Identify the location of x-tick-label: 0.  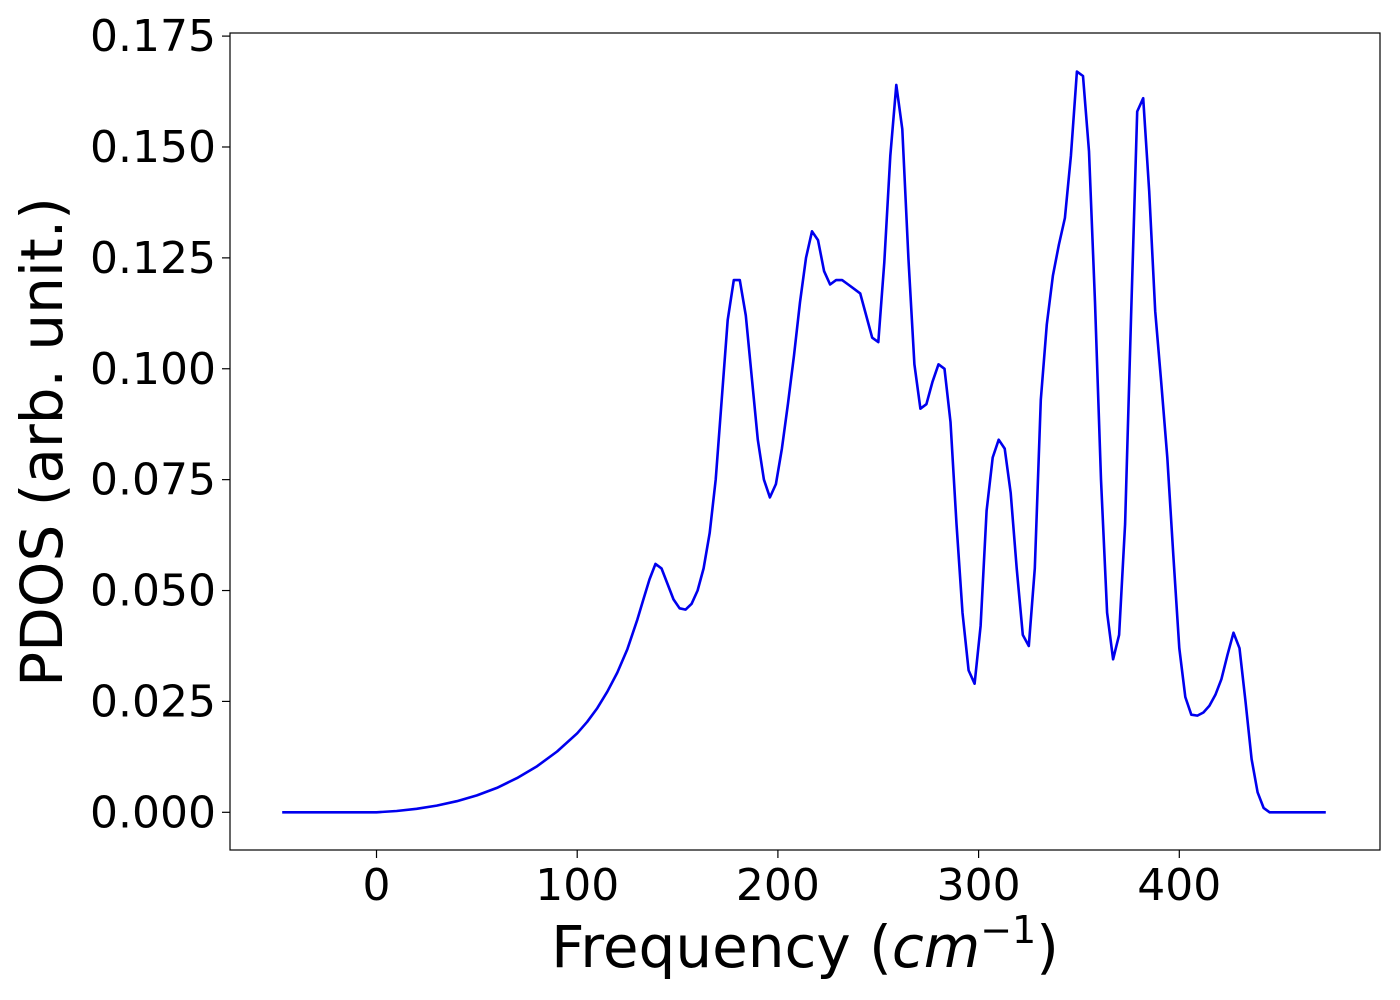
(377, 885).